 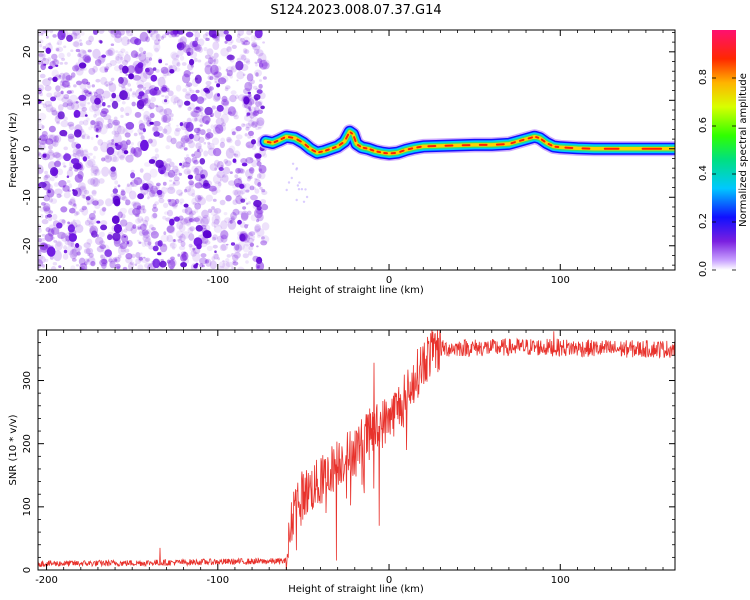 What do you see at coordinates (703, 173) in the screenshot?
I see `colorbar-tick-label: 0.4` at bounding box center [703, 173].